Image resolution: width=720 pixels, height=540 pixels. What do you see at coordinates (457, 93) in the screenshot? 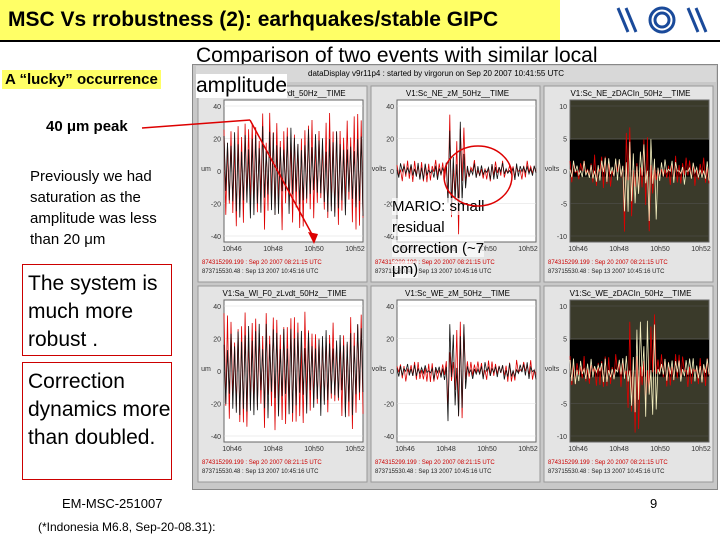
I see `panel-title: V1:Sc_NE_zM_50Hz__TIME` at bounding box center [457, 93].